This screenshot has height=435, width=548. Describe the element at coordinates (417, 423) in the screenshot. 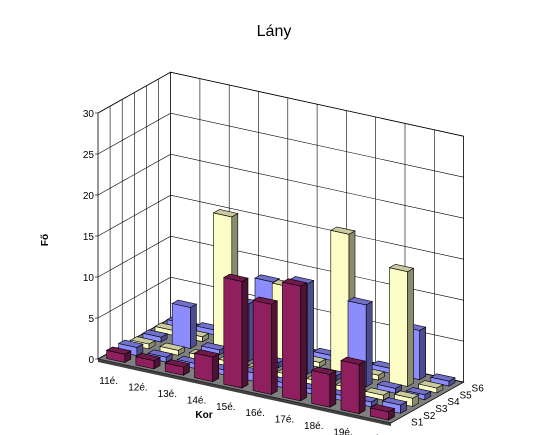

I see `series-tick-label: S1` at that location.